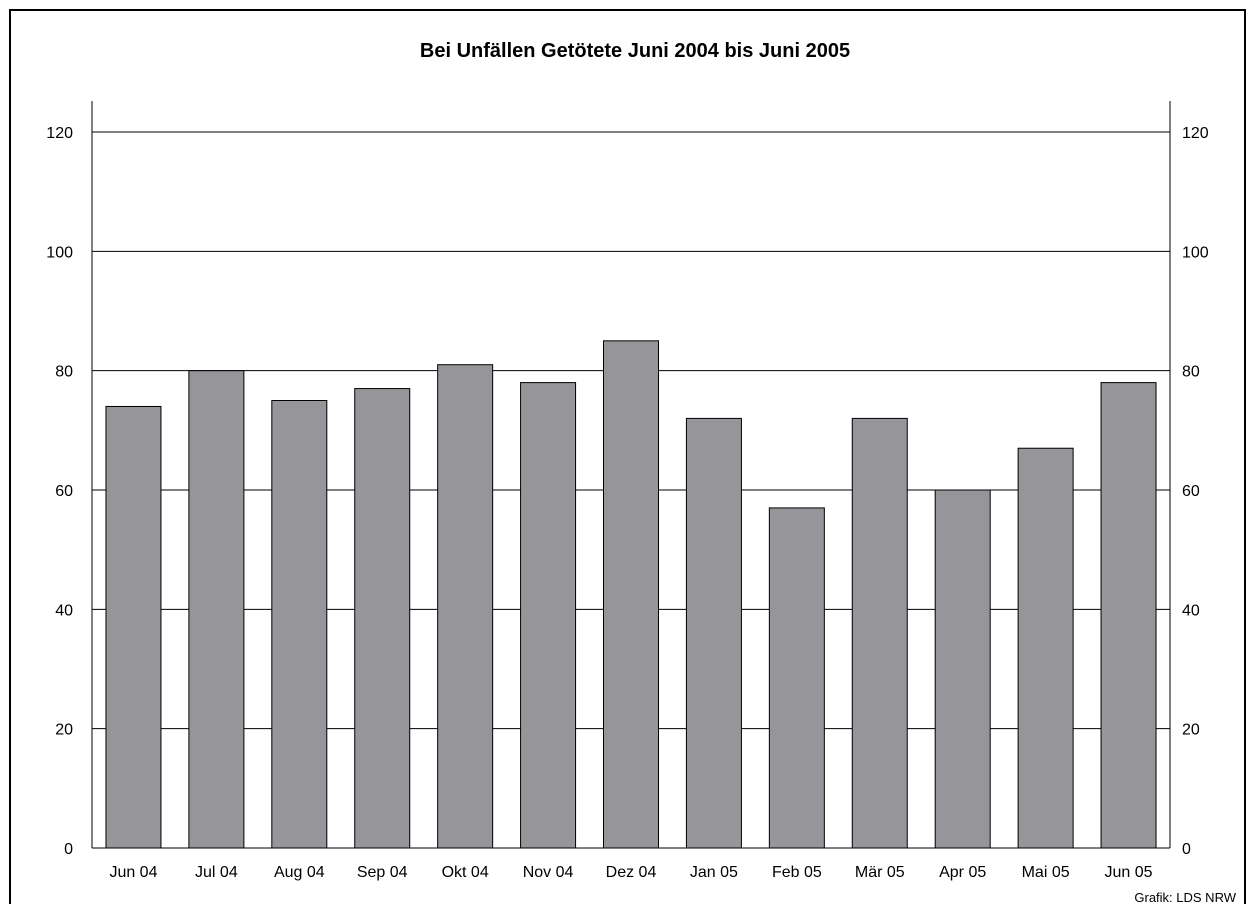  I want to click on y-tick-right-2: 40, so click(1191, 610).